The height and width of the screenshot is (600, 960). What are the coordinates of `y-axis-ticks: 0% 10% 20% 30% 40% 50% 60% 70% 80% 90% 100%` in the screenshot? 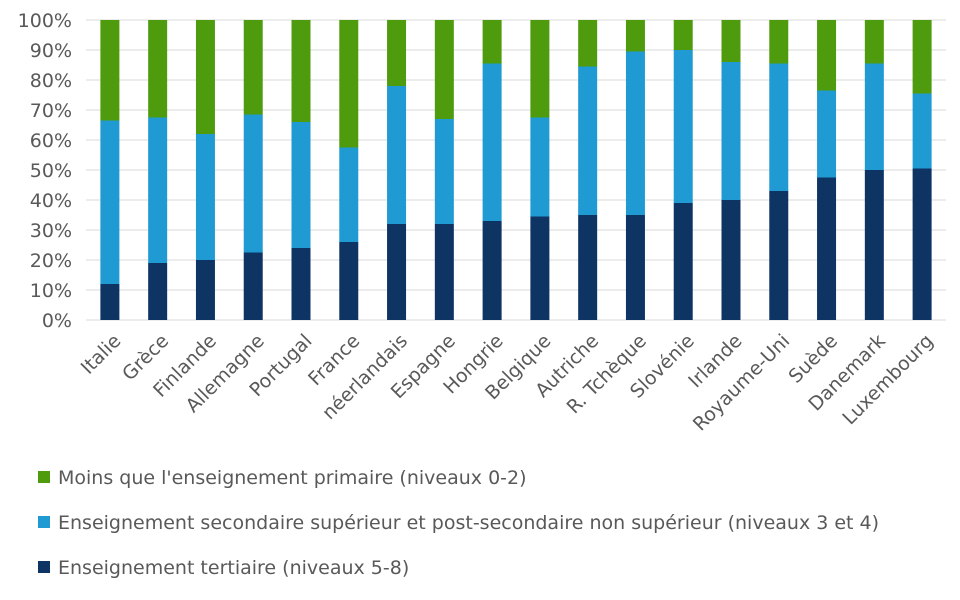 It's located at (45, 171).